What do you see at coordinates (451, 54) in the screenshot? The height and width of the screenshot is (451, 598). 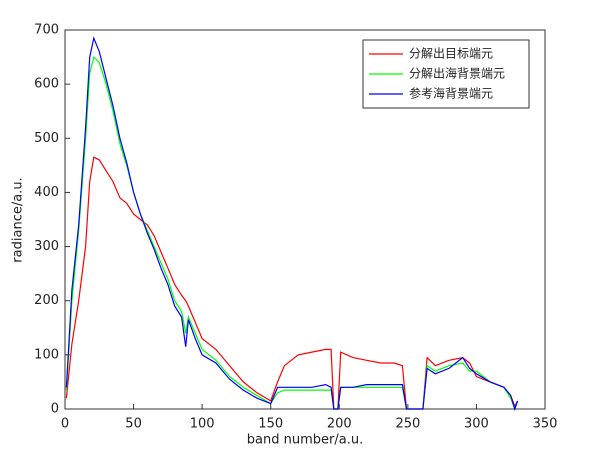 I see `legend-label: 分解出目标端元` at bounding box center [451, 54].